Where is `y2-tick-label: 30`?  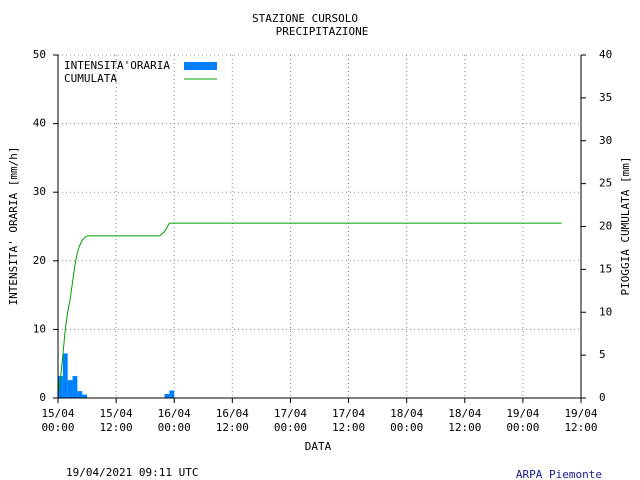 y2-tick-label: 30 is located at coordinates (605, 140).